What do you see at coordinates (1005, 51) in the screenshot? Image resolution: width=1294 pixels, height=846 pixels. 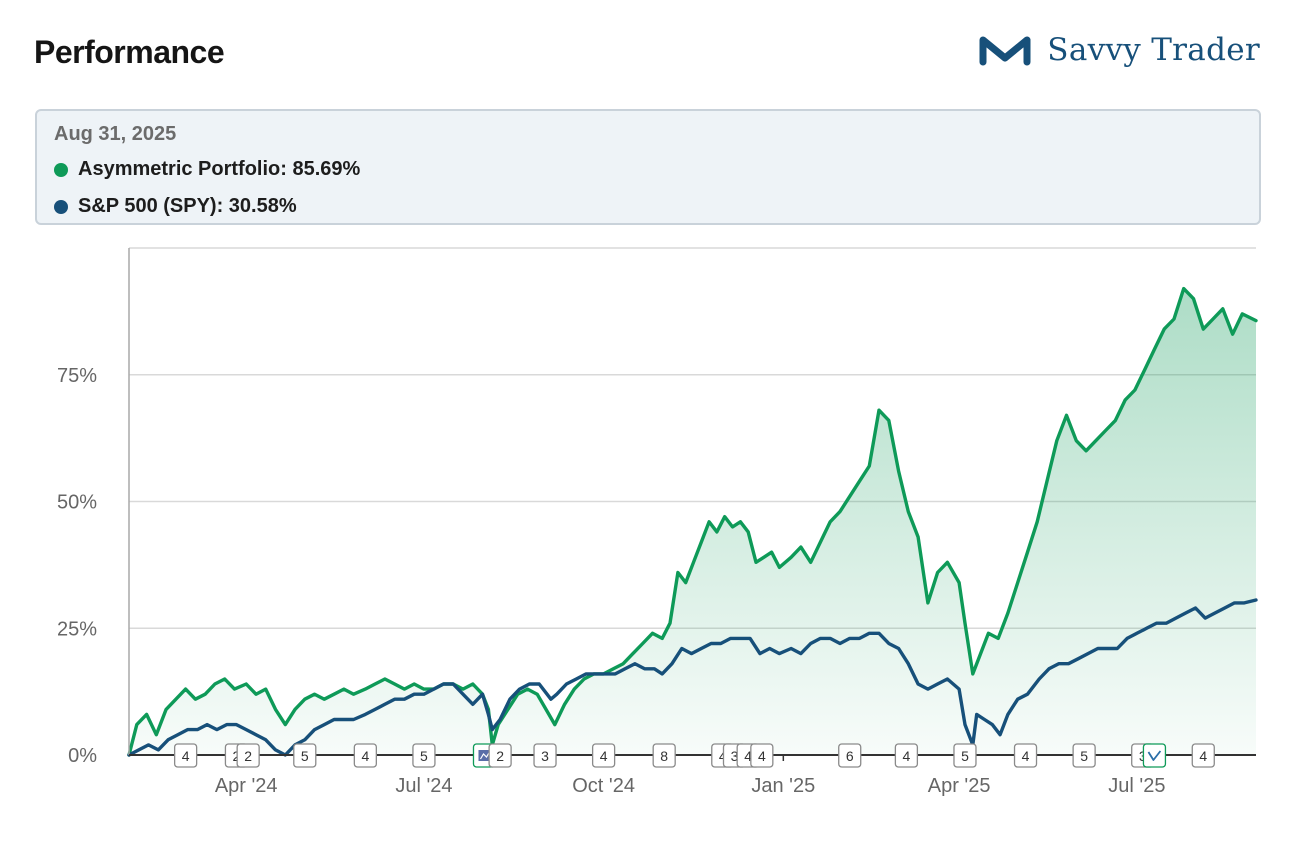 I see `savvy-trader-logo-icon` at bounding box center [1005, 51].